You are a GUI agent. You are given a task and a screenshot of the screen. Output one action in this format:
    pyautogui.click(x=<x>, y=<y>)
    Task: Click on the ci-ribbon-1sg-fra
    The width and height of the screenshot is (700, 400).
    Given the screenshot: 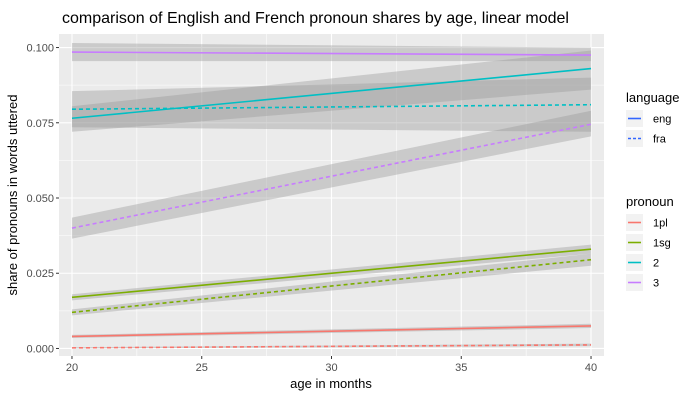 What is the action you would take?
    pyautogui.click(x=331, y=284)
    